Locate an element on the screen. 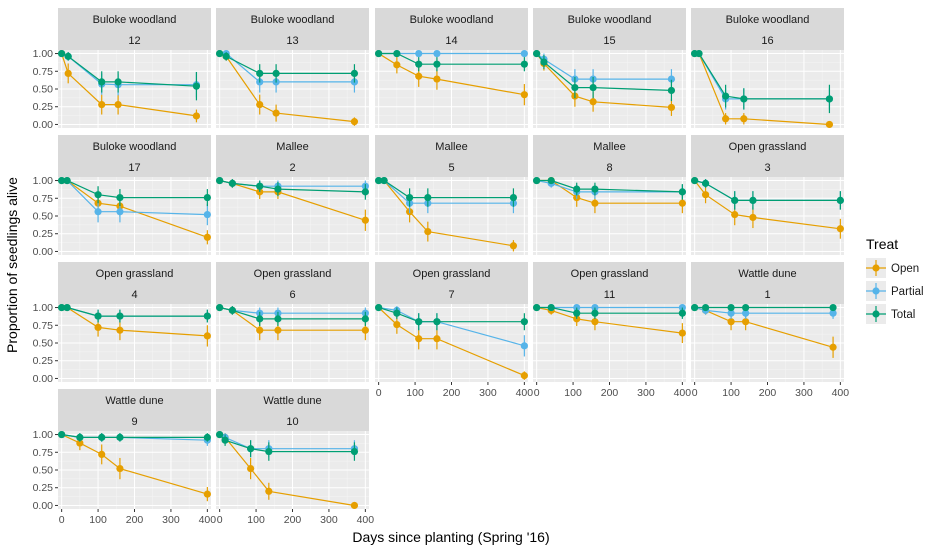 The height and width of the screenshot is (552, 940). y-tick-label: 0.75 is located at coordinates (43, 72).